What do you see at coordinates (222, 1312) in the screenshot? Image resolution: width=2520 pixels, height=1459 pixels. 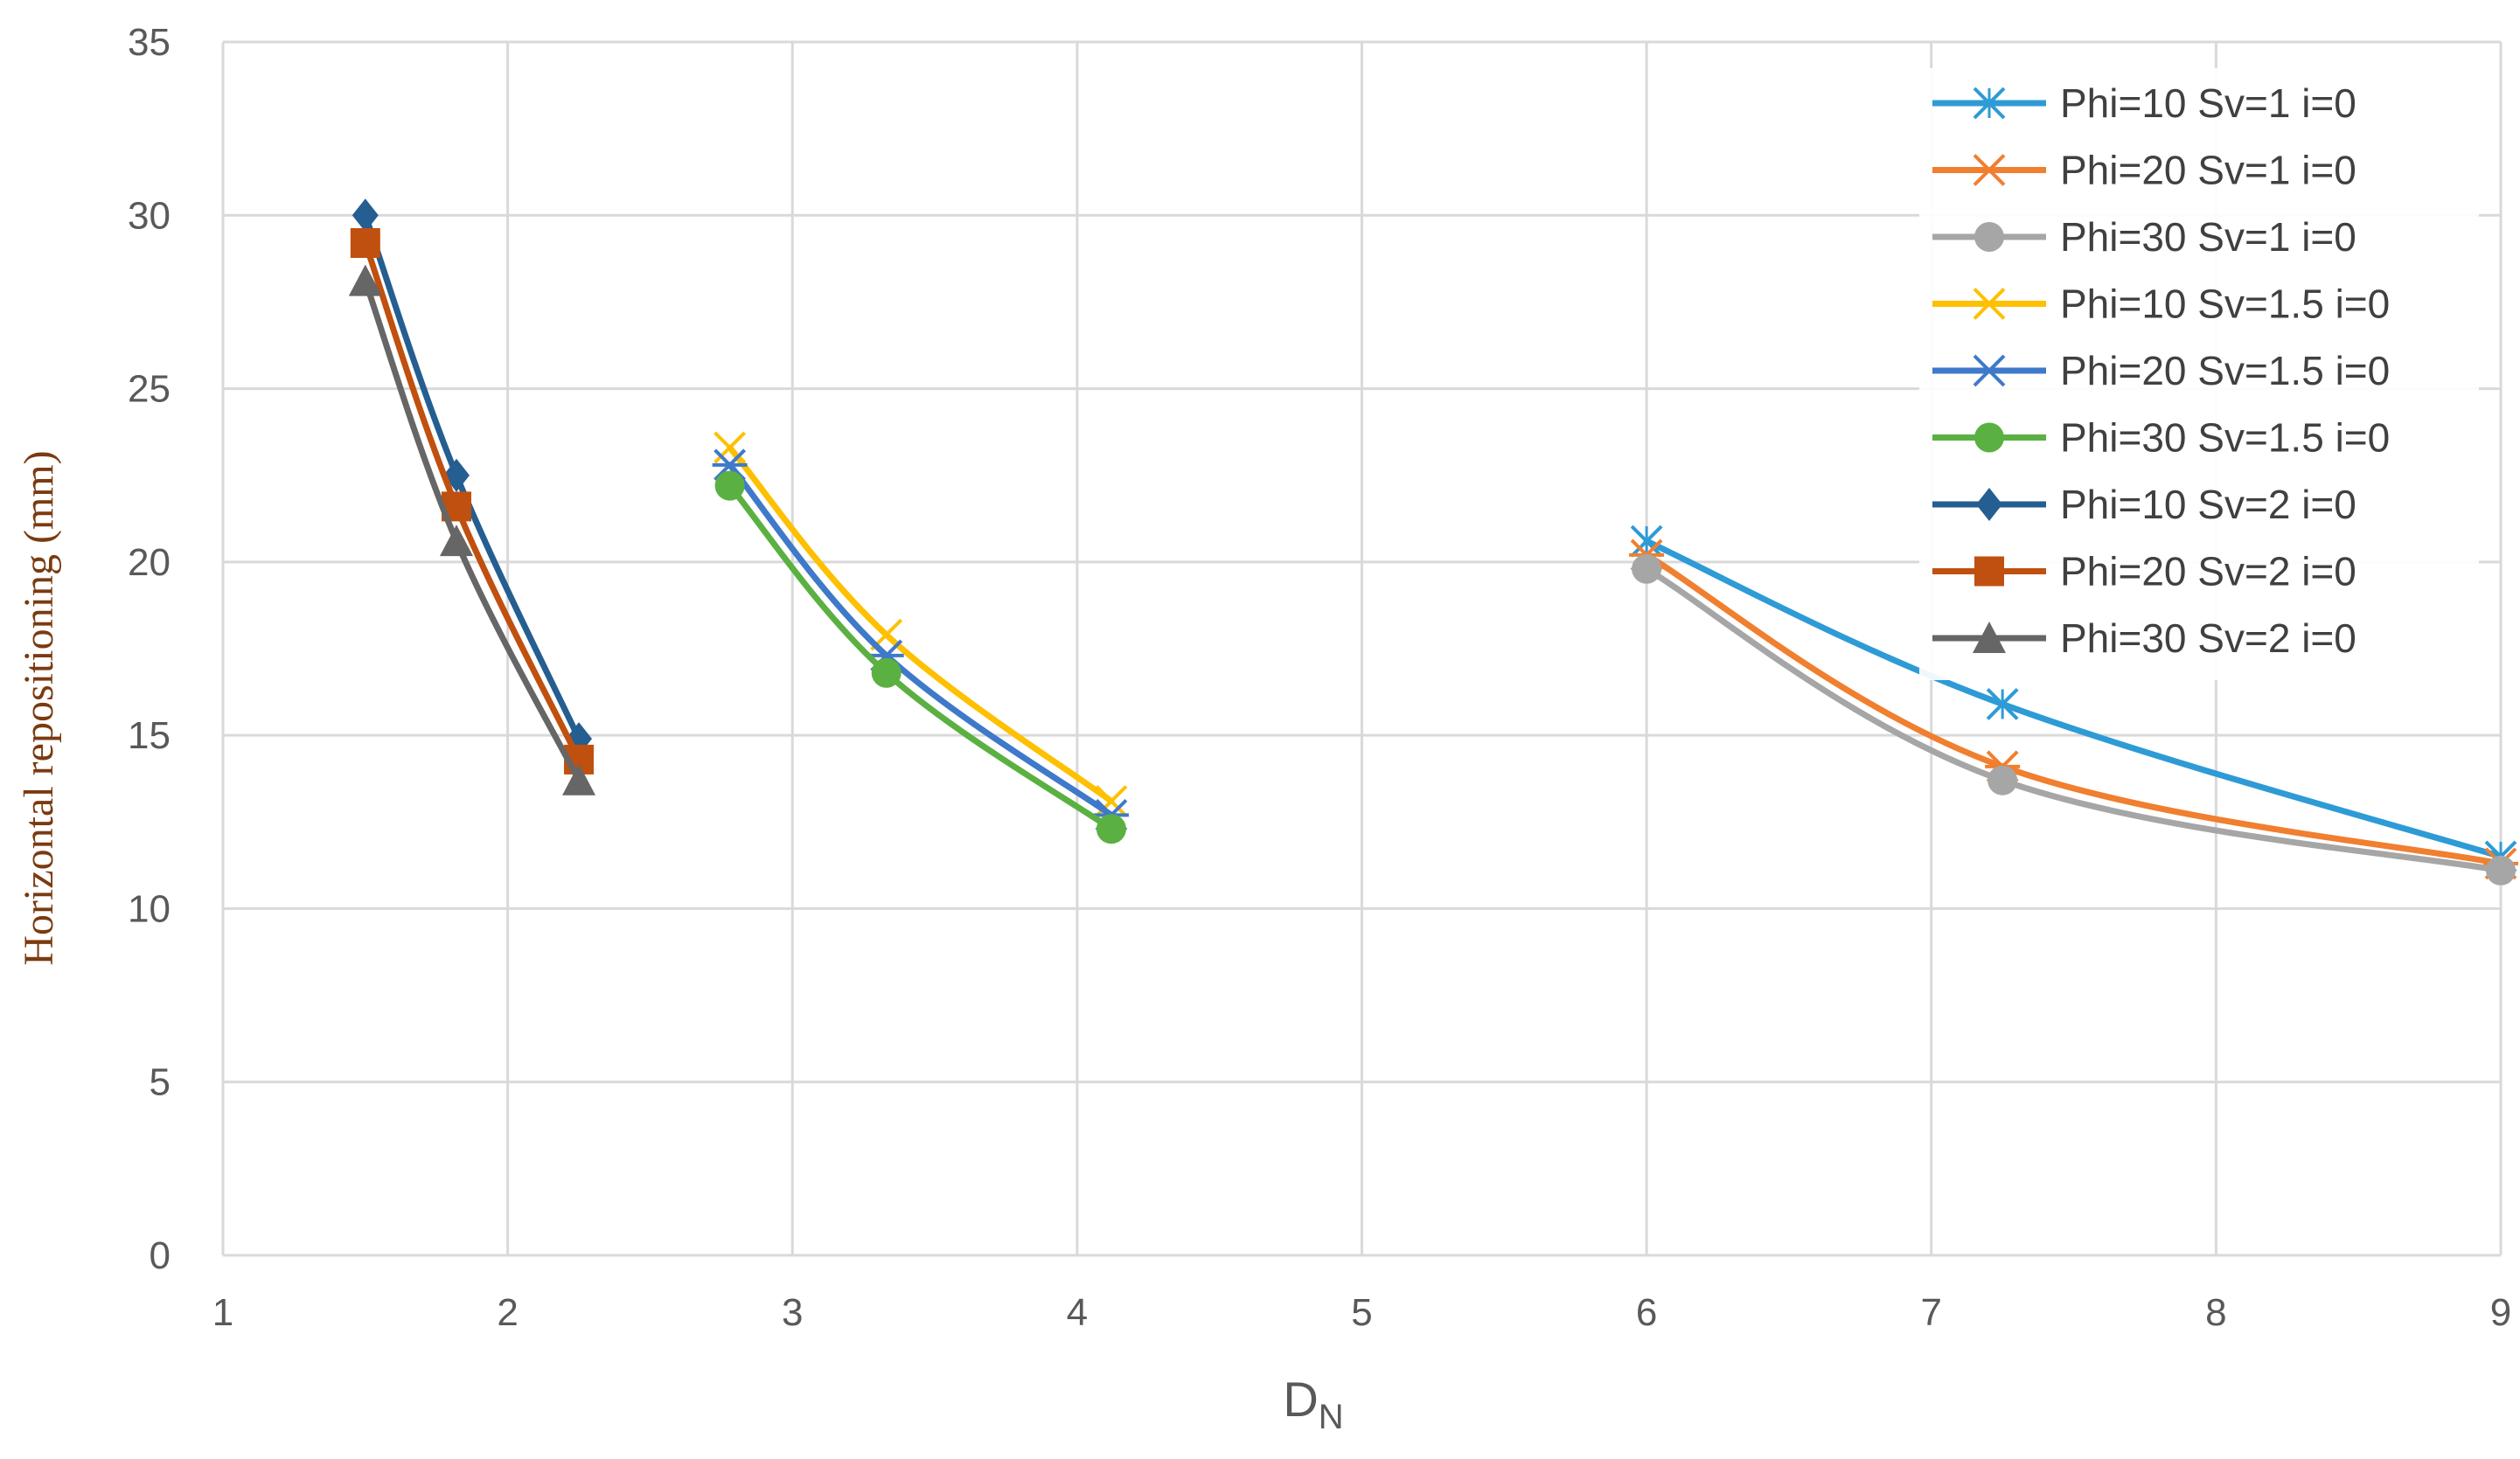 I see `x-tick-label: 1` at bounding box center [222, 1312].